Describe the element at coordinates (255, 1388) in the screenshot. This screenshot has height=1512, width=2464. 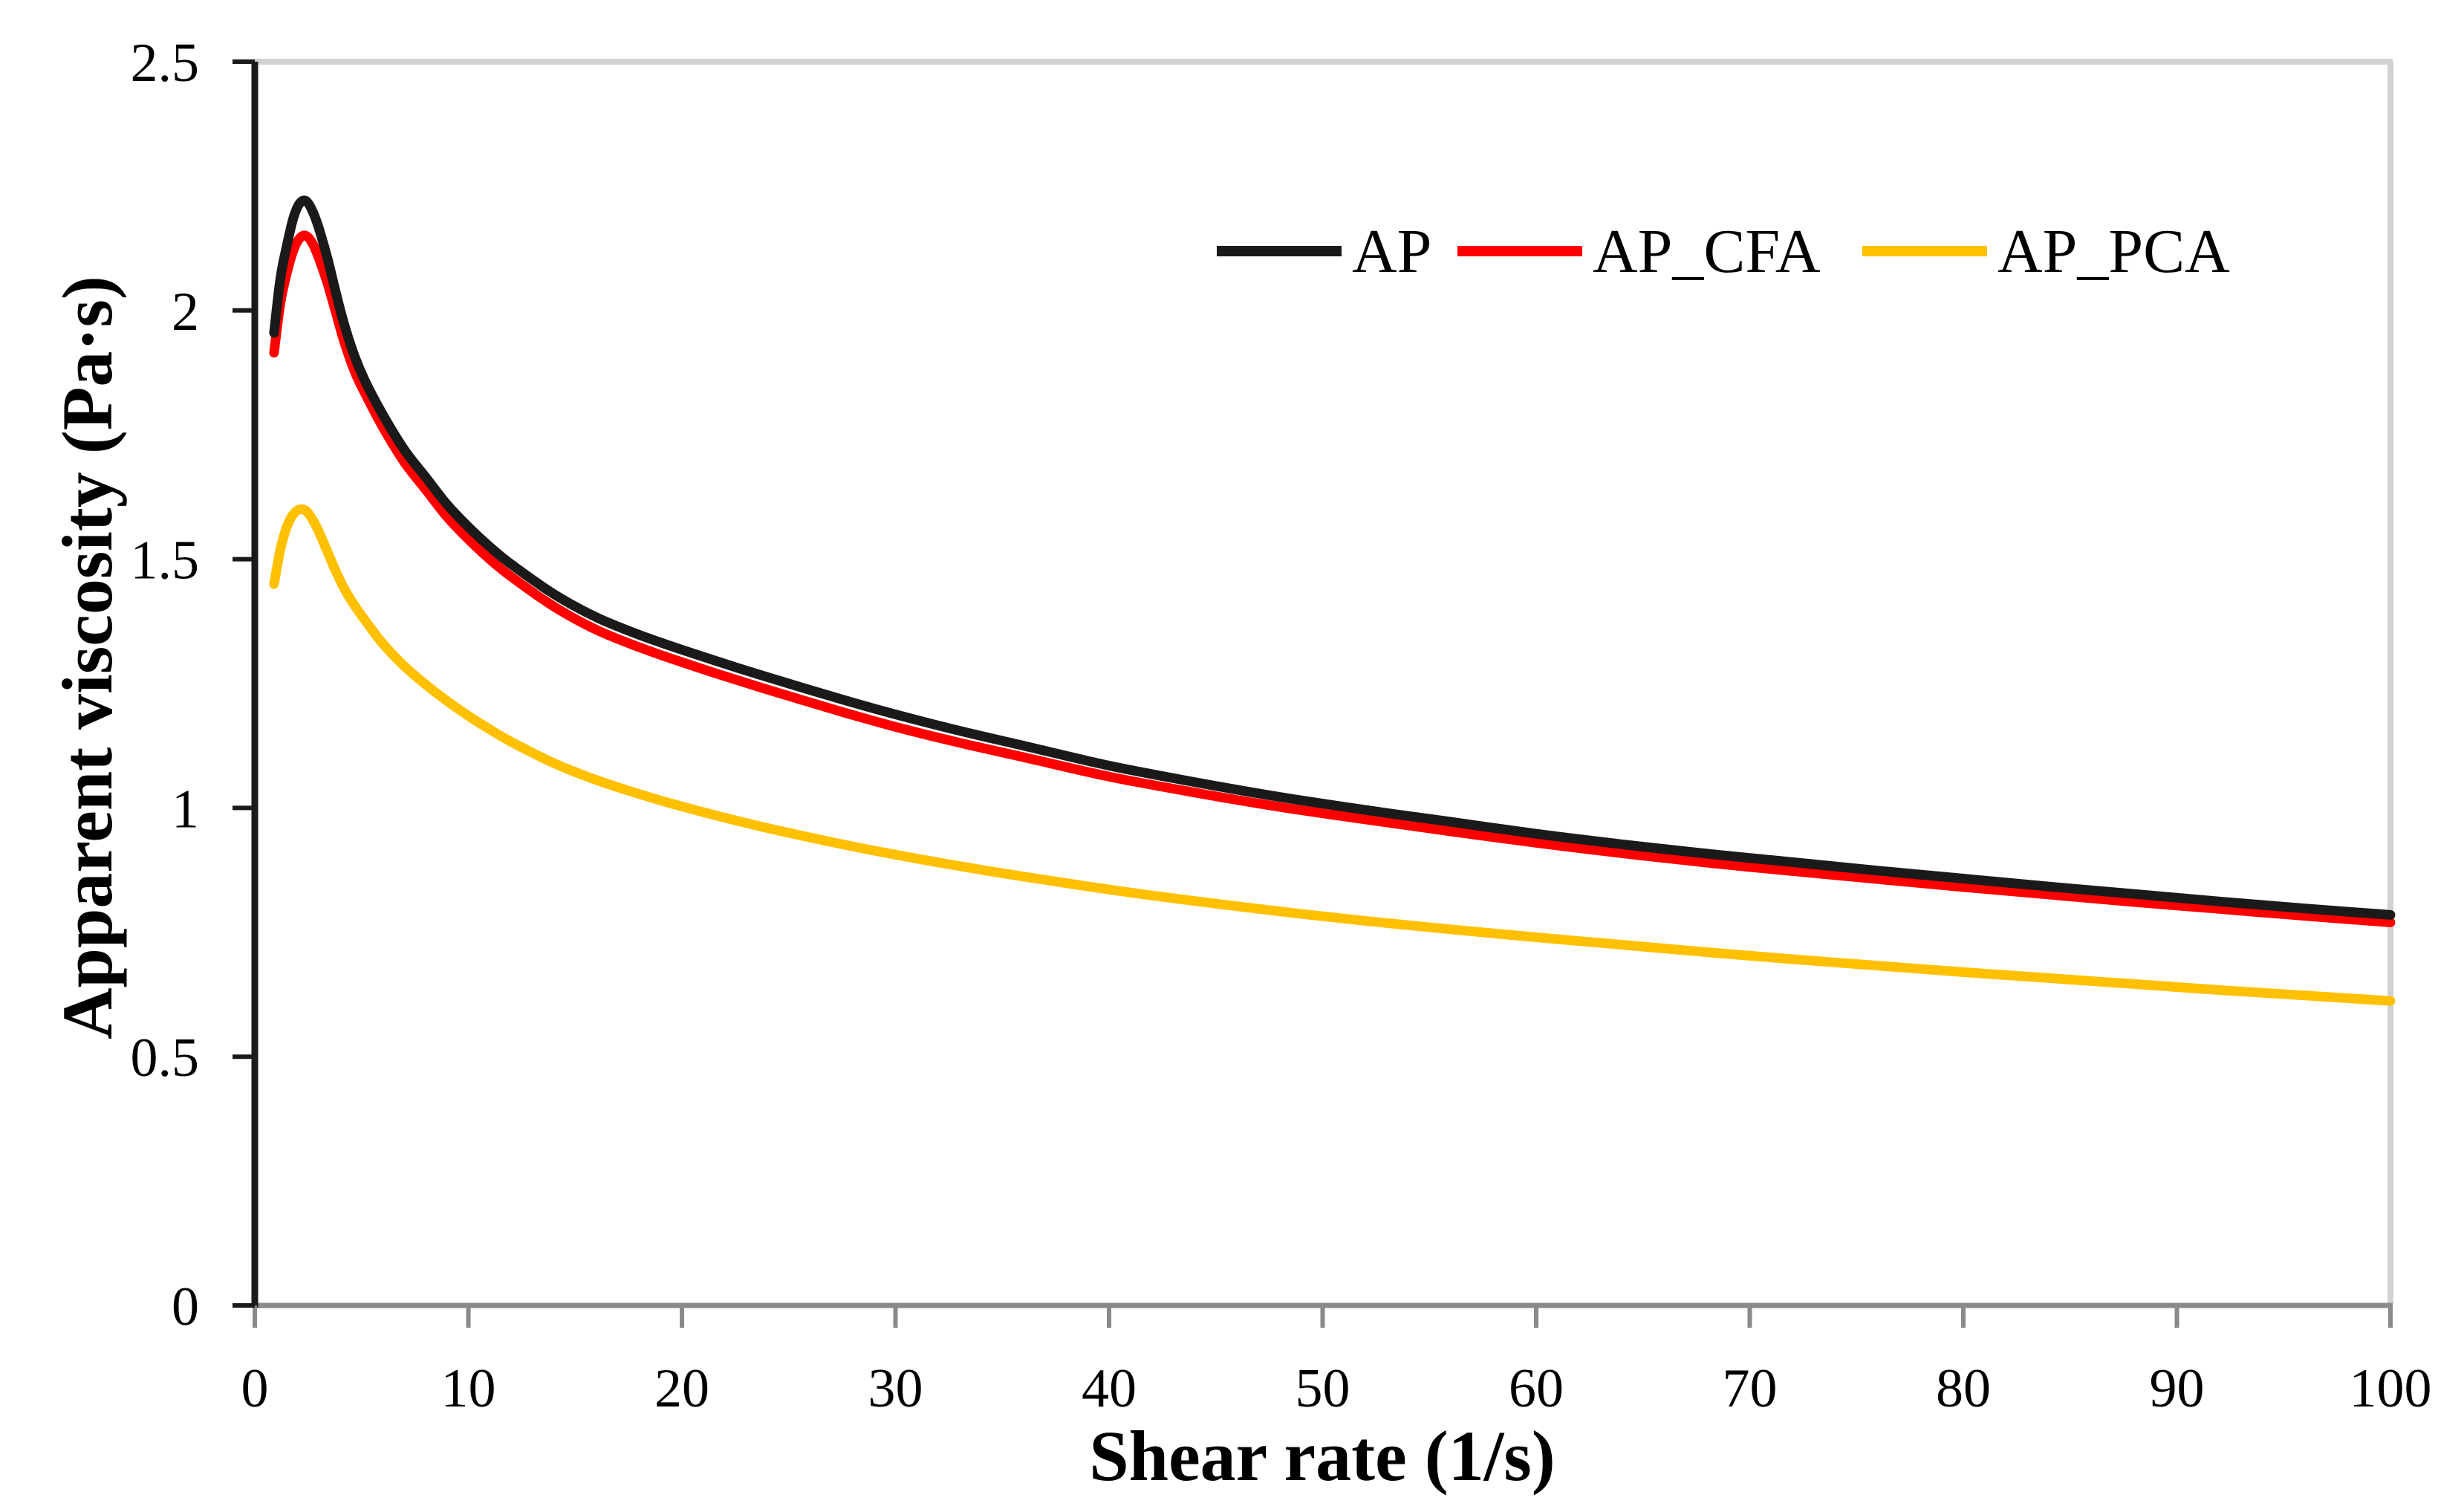
I see `x-tick-label: 0` at that location.